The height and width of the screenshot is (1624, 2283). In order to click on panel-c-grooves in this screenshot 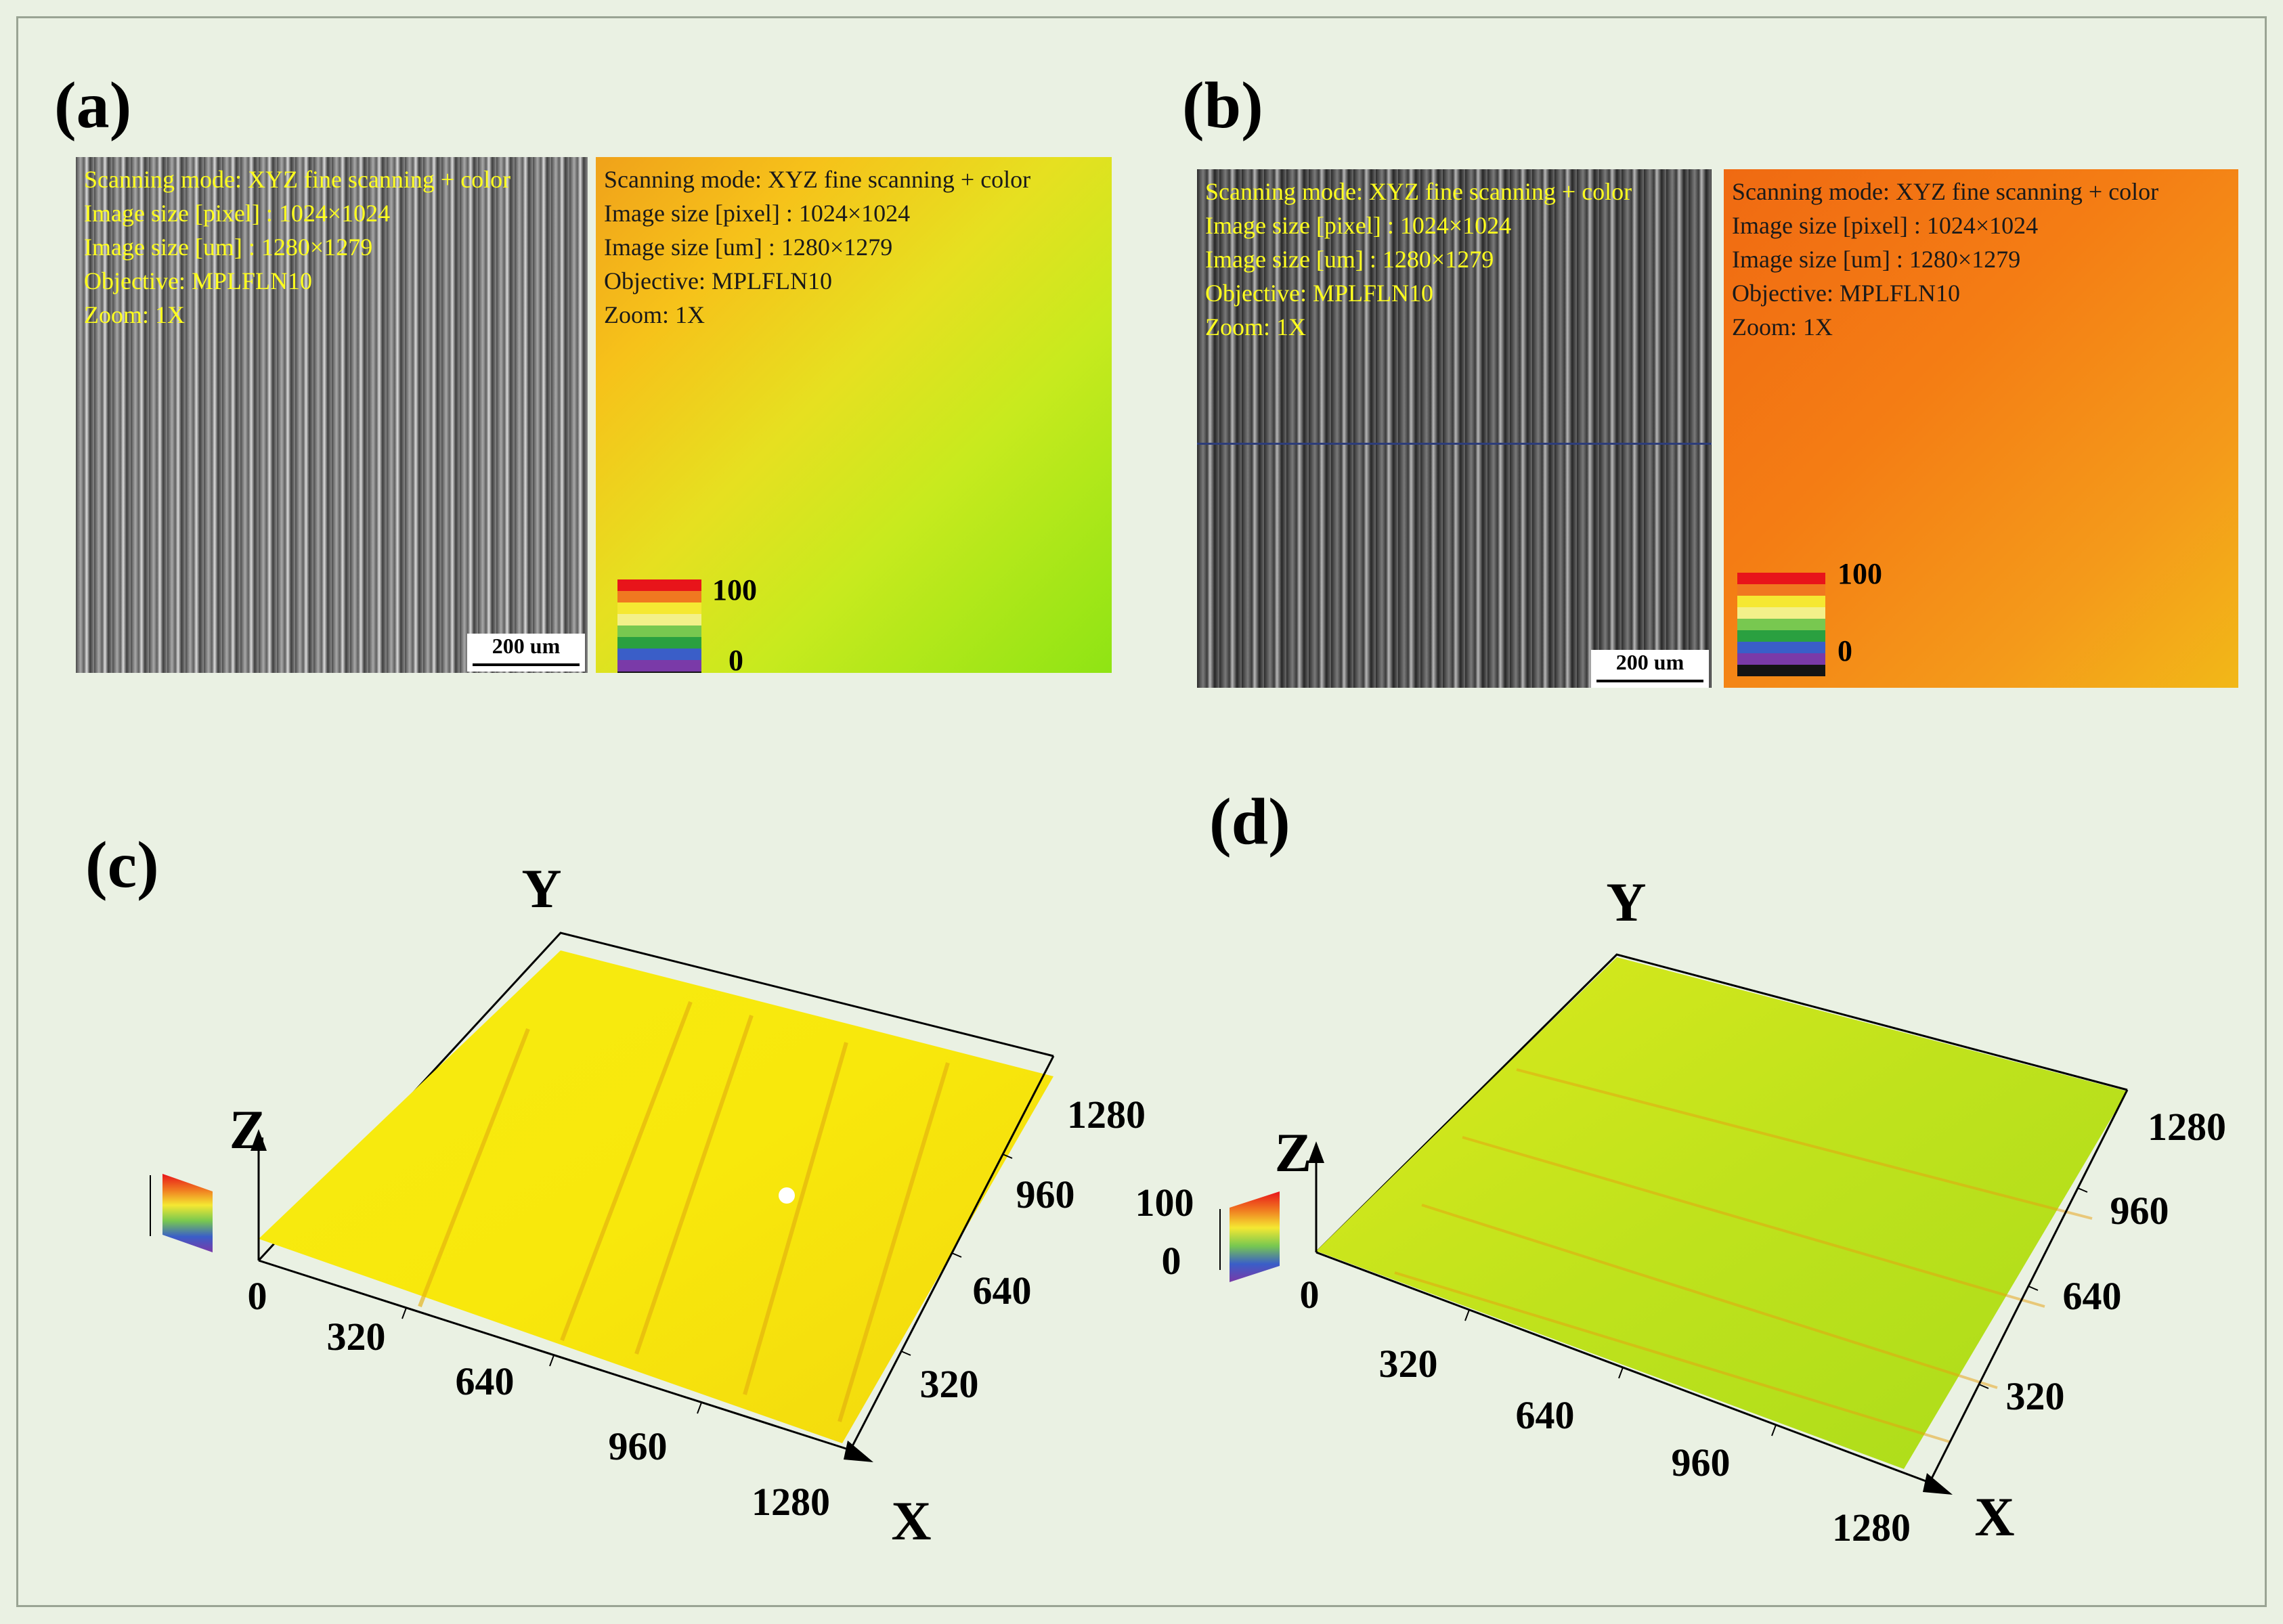, I will do `click(684, 1211)`.